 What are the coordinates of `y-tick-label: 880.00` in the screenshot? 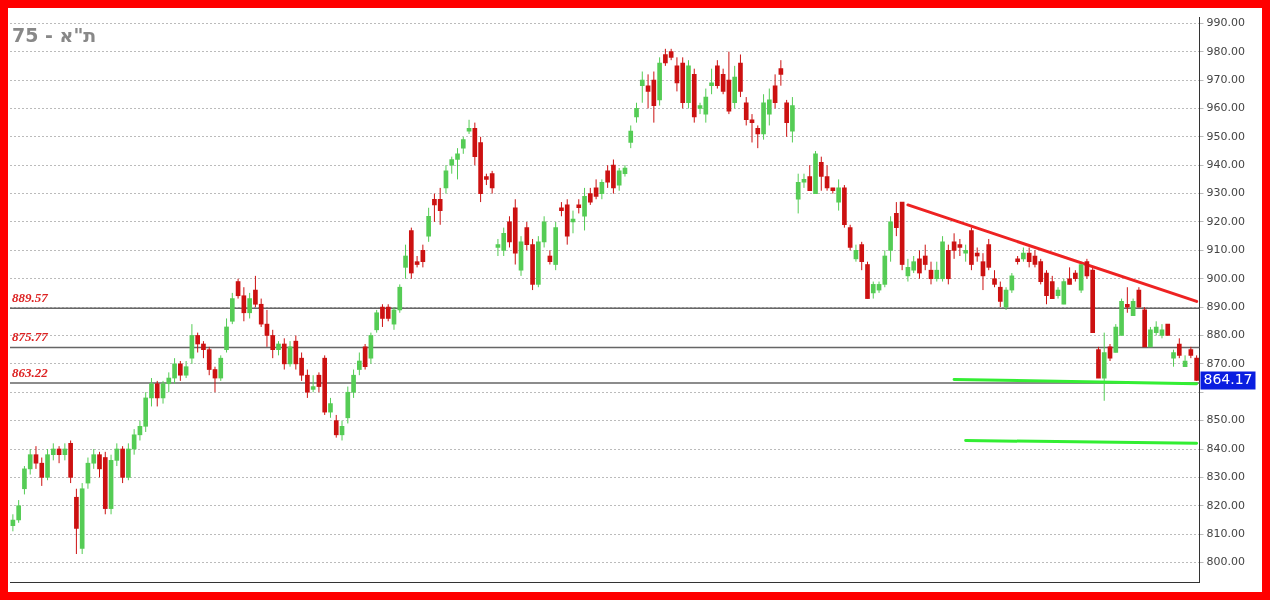 It's located at (1226, 335).